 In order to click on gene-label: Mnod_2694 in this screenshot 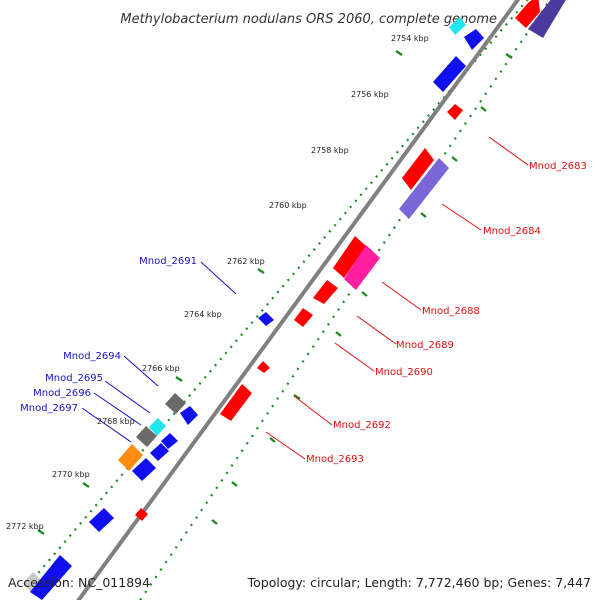, I will do `click(92, 356)`.